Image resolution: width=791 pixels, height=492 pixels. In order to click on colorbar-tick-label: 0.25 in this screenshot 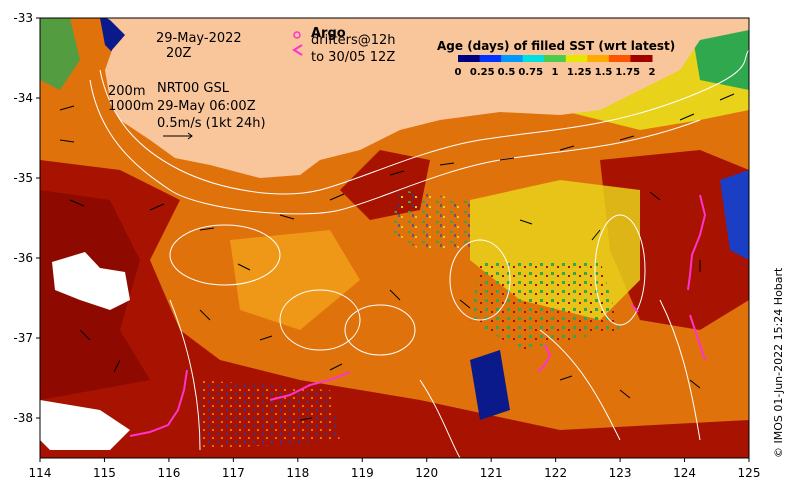, I will do `click(482, 72)`.